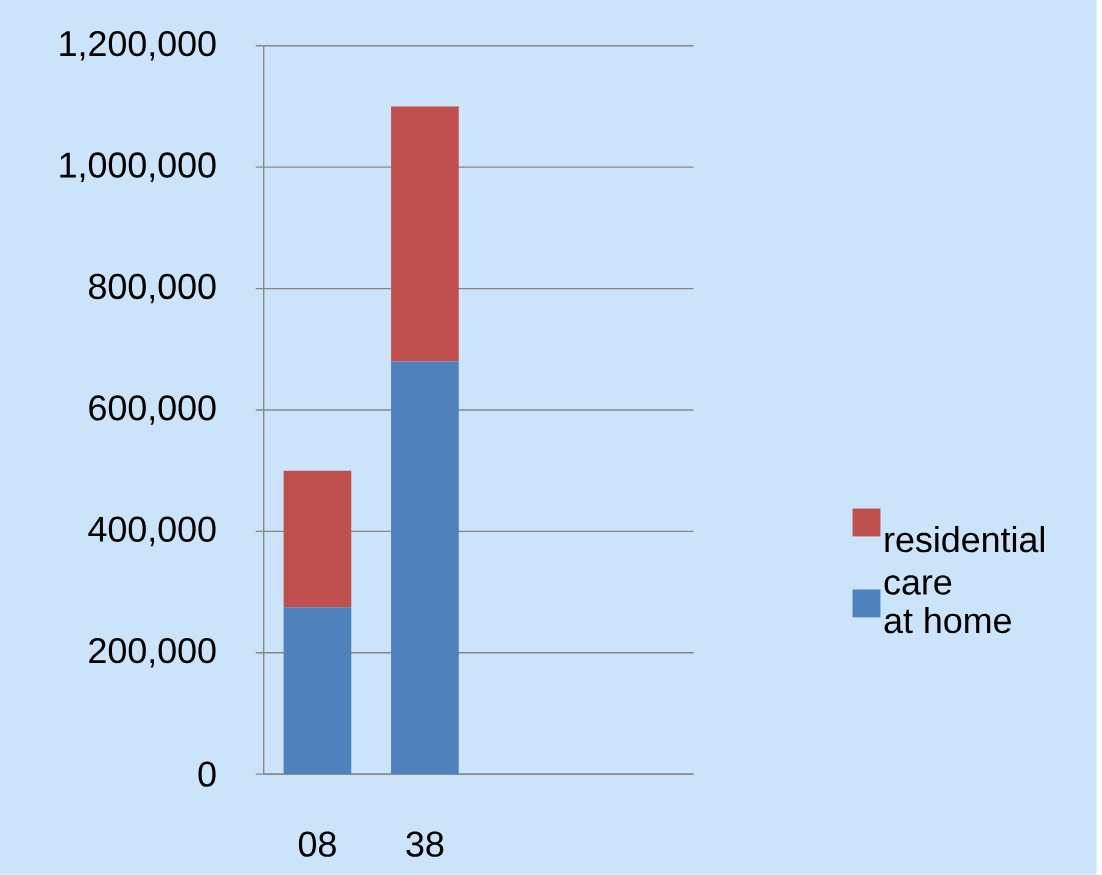 The height and width of the screenshot is (875, 1102). Describe the element at coordinates (152, 410) in the screenshot. I see `y-tick-label: 600,000` at that location.